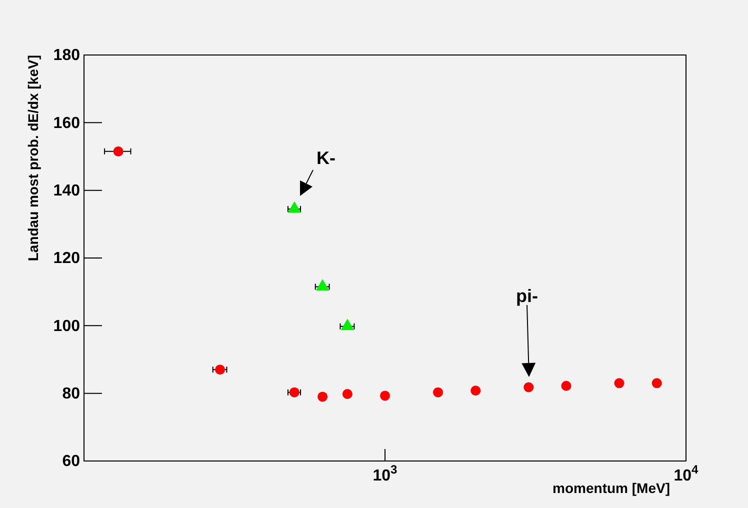  What do you see at coordinates (66, 123) in the screenshot?
I see `y-tick-label: 160` at bounding box center [66, 123].